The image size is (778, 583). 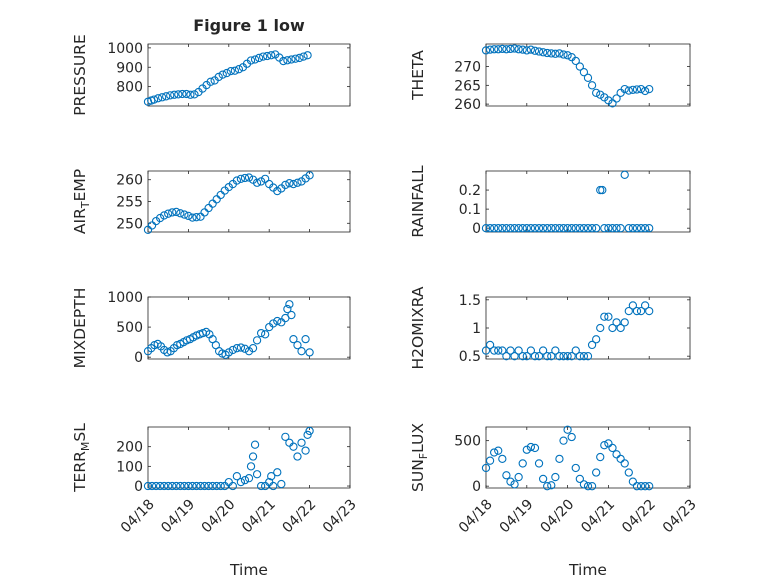 I want to click on x-tick-label: 04/23, so click(x=680, y=516).